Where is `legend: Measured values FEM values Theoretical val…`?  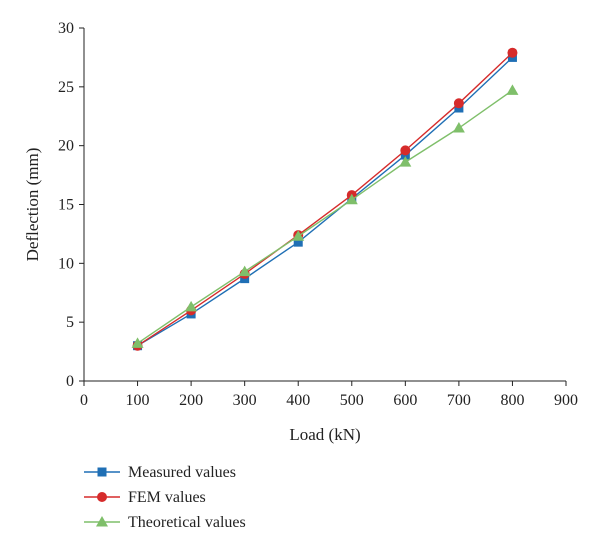
legend: Measured values FEM values Theoretical val… is located at coordinates (165, 497).